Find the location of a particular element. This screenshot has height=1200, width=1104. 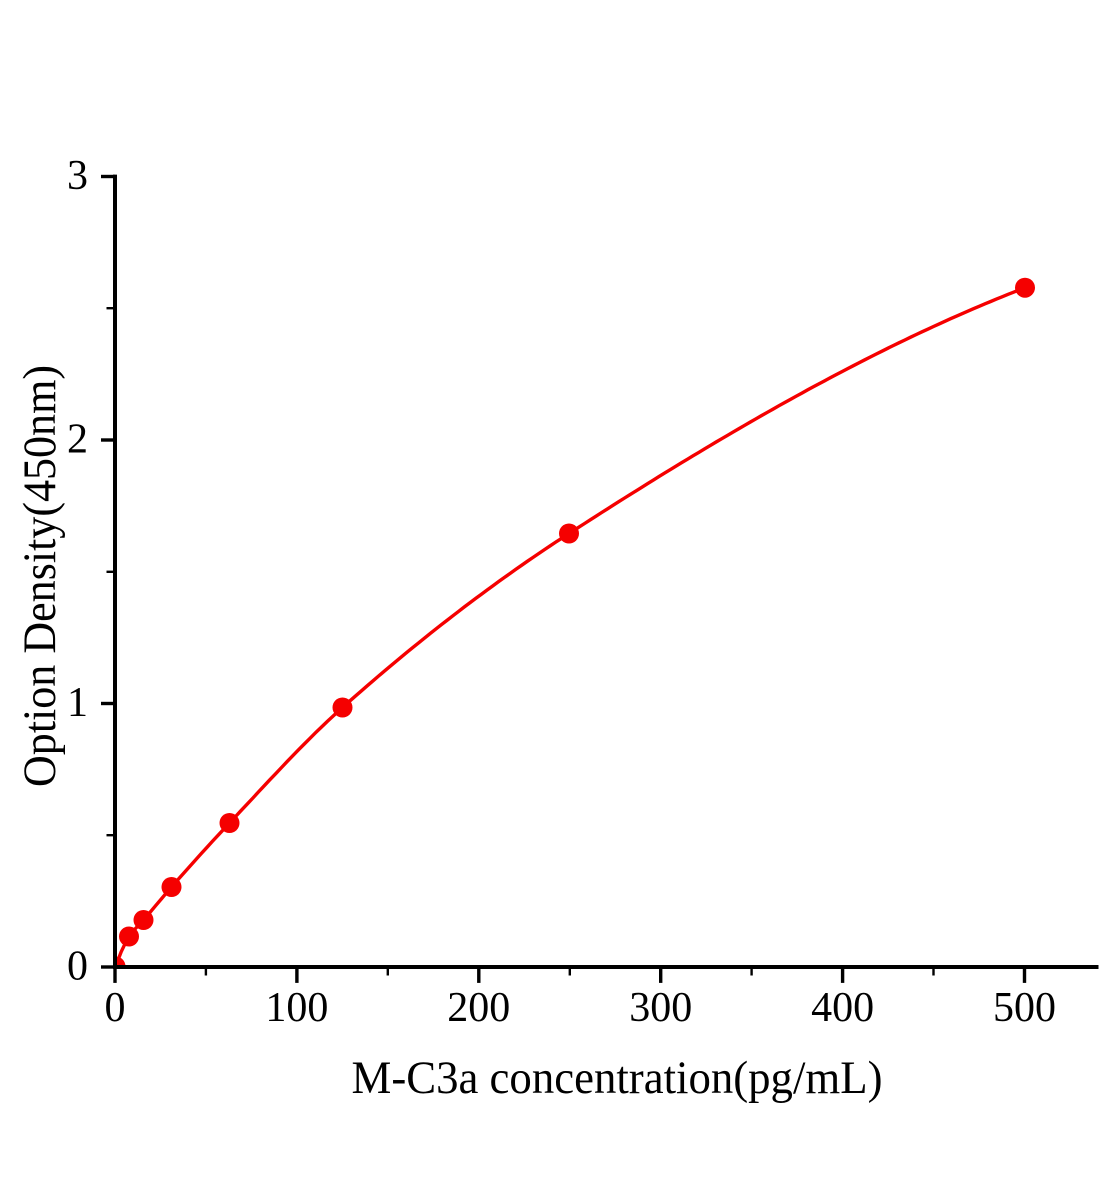

svg-text: 200 is located at coordinates (478, 1008).